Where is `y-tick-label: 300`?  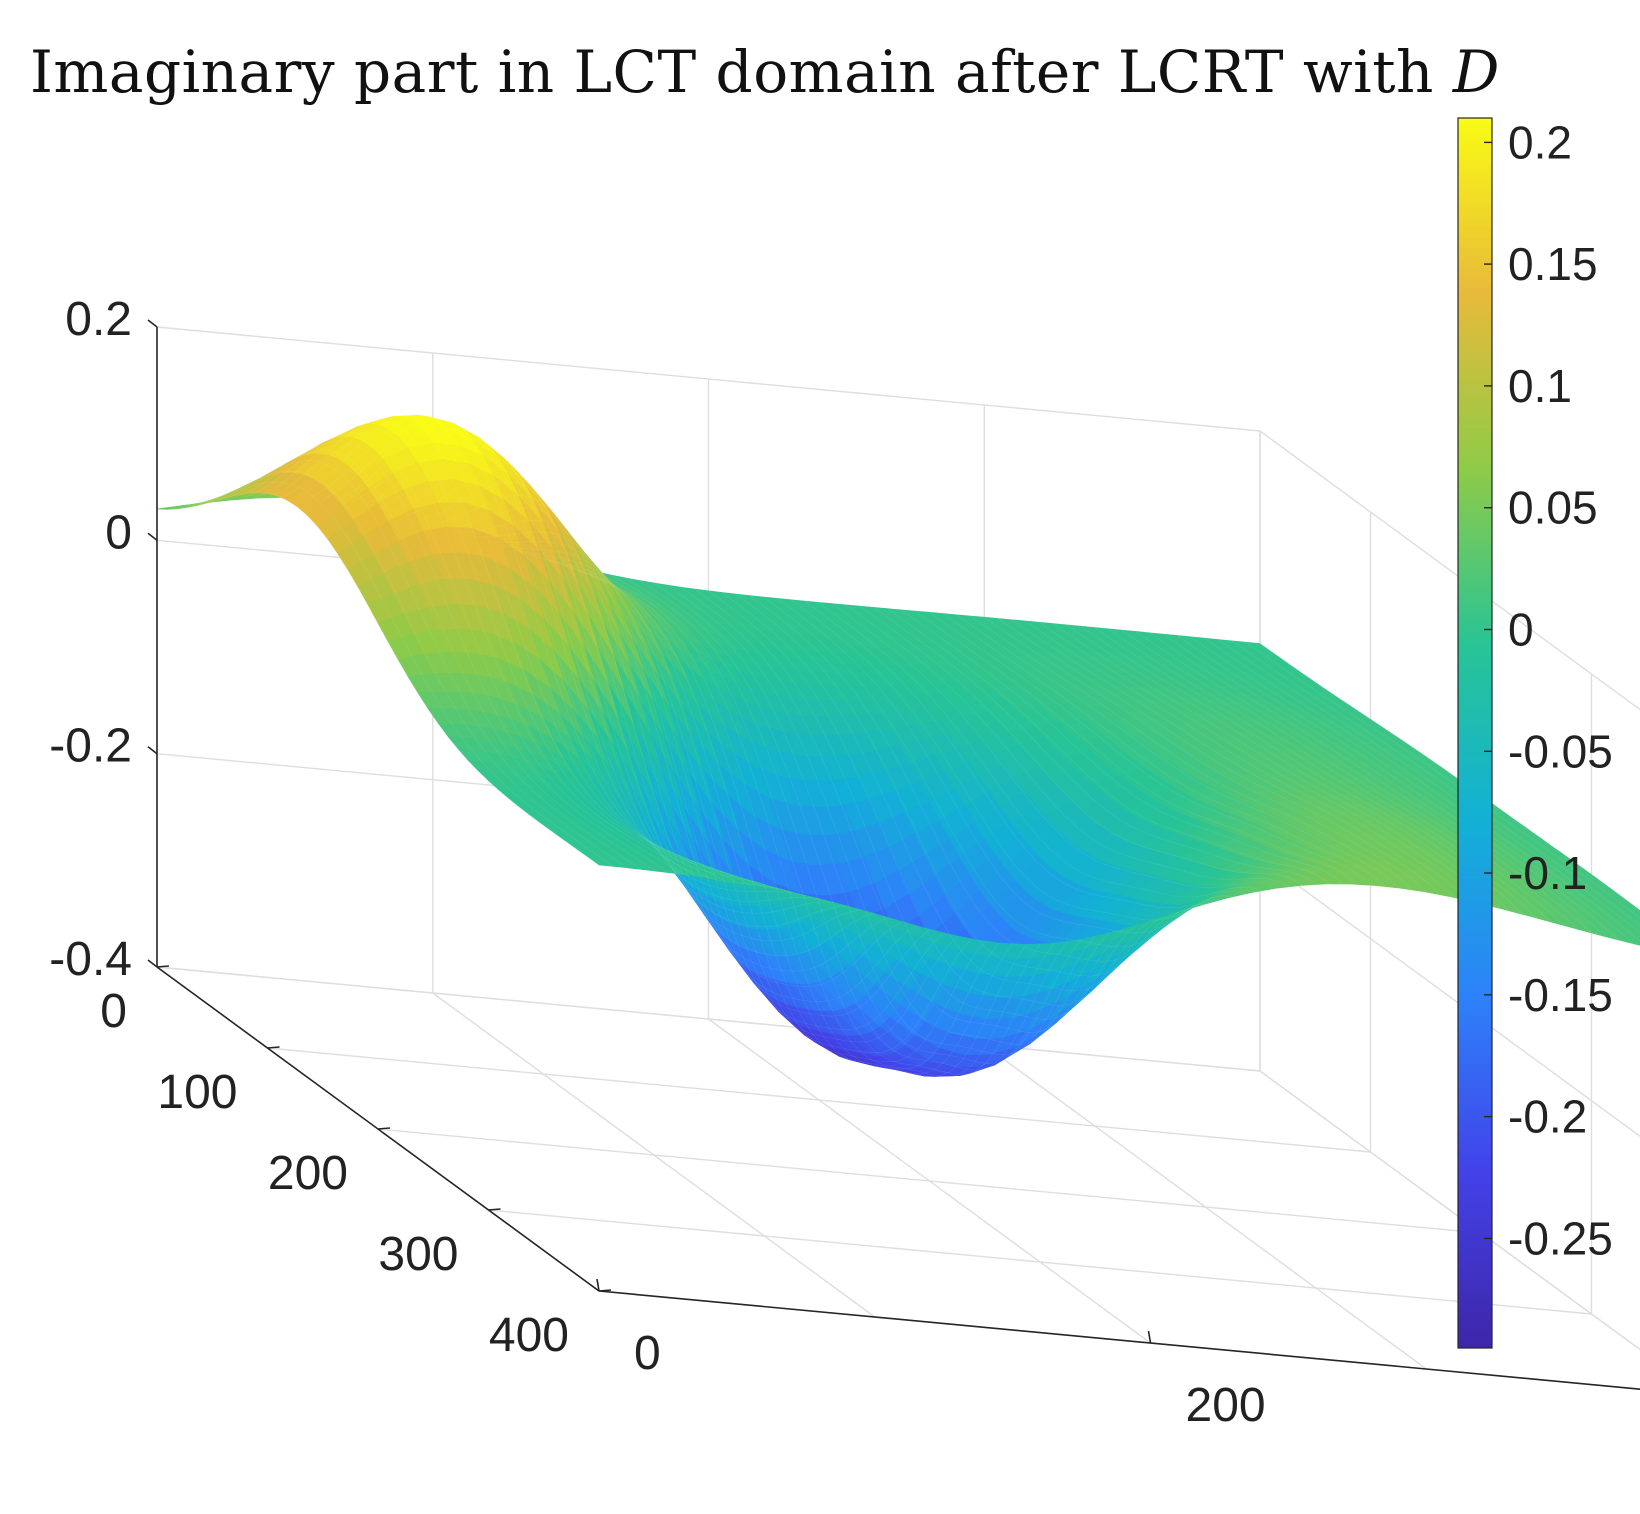 y-tick-label: 300 is located at coordinates (418, 1254).